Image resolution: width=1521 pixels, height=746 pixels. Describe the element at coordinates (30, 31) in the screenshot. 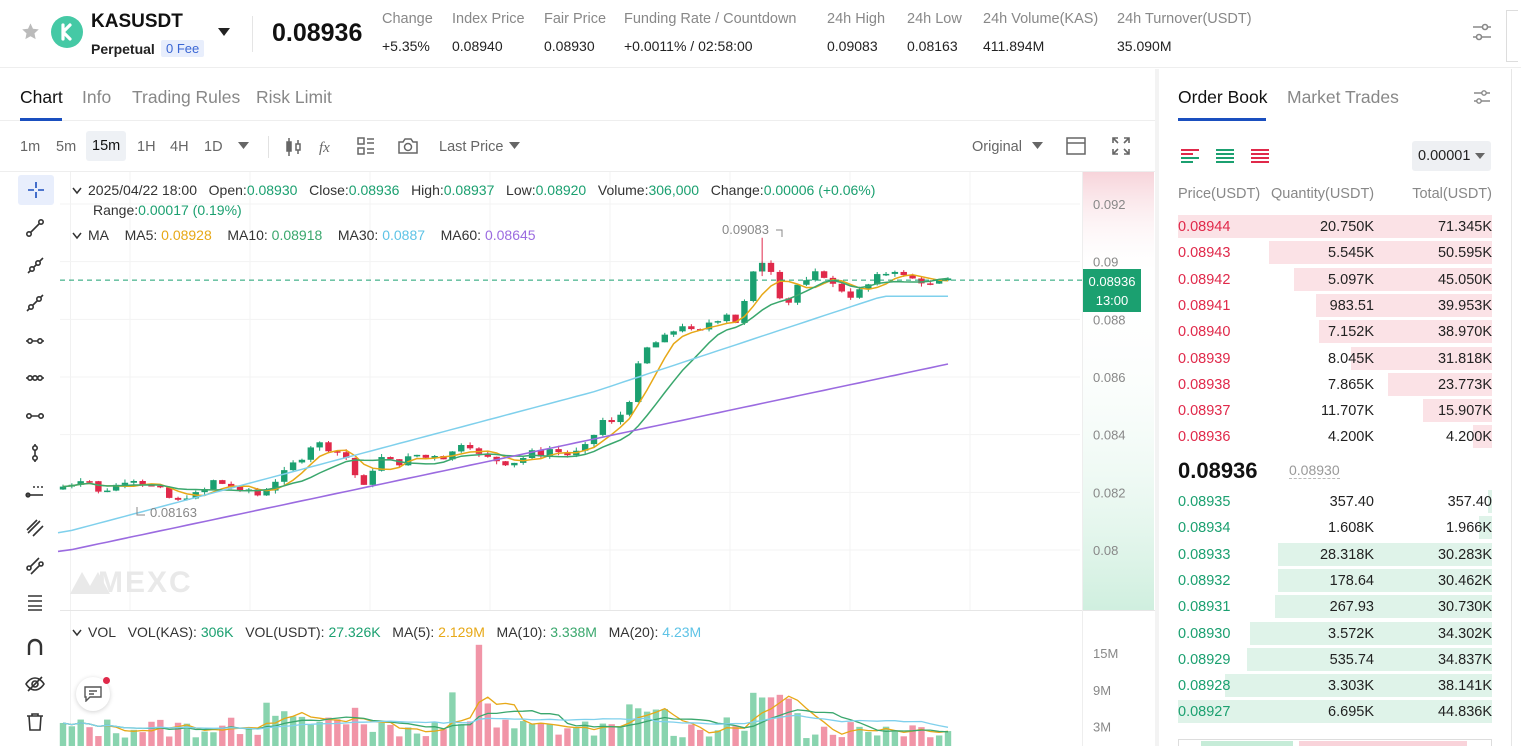

I see `favorite-star-icon` at that location.